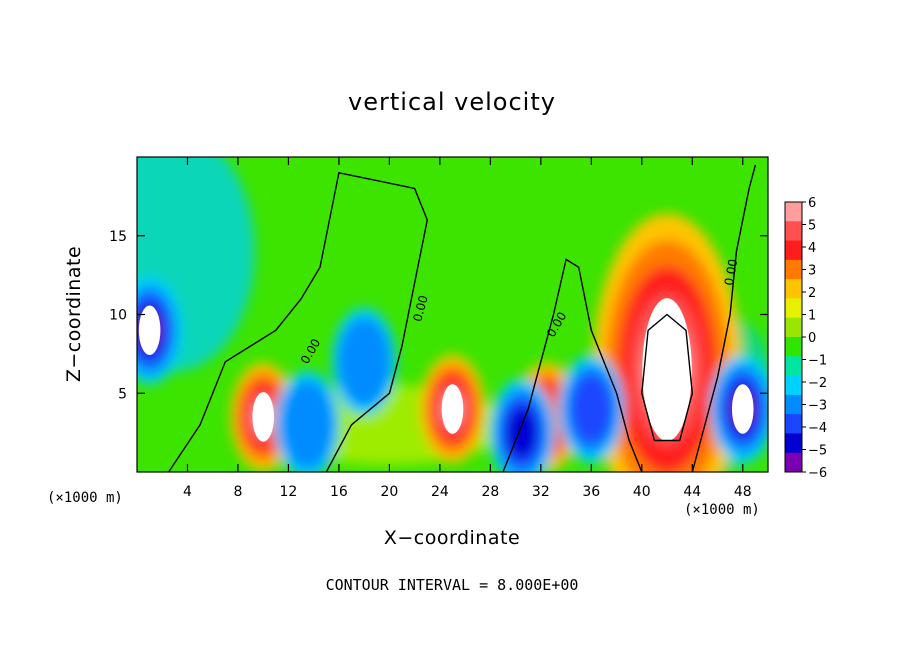 This screenshot has width=904, height=654. I want to click on x-unit-label-left: (×1000 m), so click(85, 498).